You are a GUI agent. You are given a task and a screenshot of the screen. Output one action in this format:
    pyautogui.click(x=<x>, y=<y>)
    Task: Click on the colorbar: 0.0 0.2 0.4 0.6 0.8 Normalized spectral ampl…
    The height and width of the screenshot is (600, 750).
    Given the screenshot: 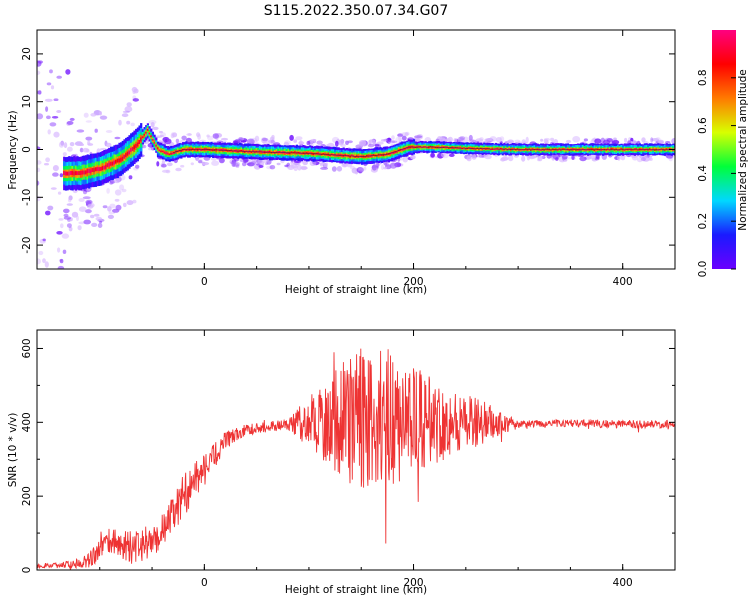 What is the action you would take?
    pyautogui.click(x=723, y=153)
    